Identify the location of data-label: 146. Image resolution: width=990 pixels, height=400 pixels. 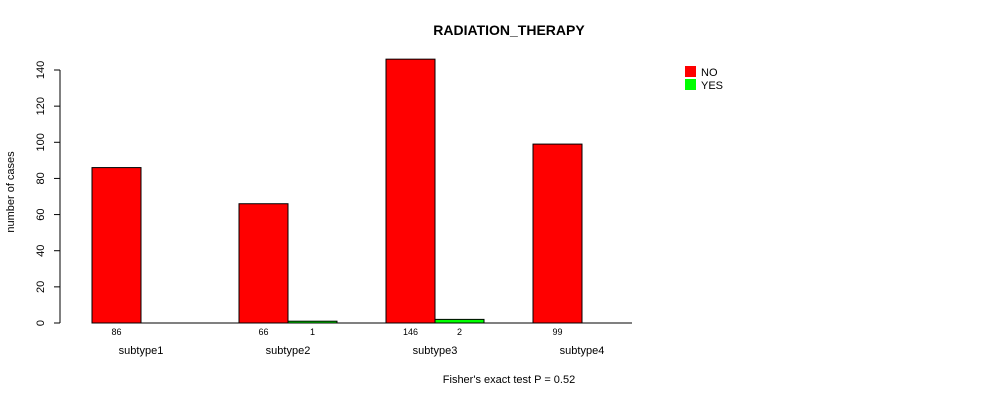
(410, 332).